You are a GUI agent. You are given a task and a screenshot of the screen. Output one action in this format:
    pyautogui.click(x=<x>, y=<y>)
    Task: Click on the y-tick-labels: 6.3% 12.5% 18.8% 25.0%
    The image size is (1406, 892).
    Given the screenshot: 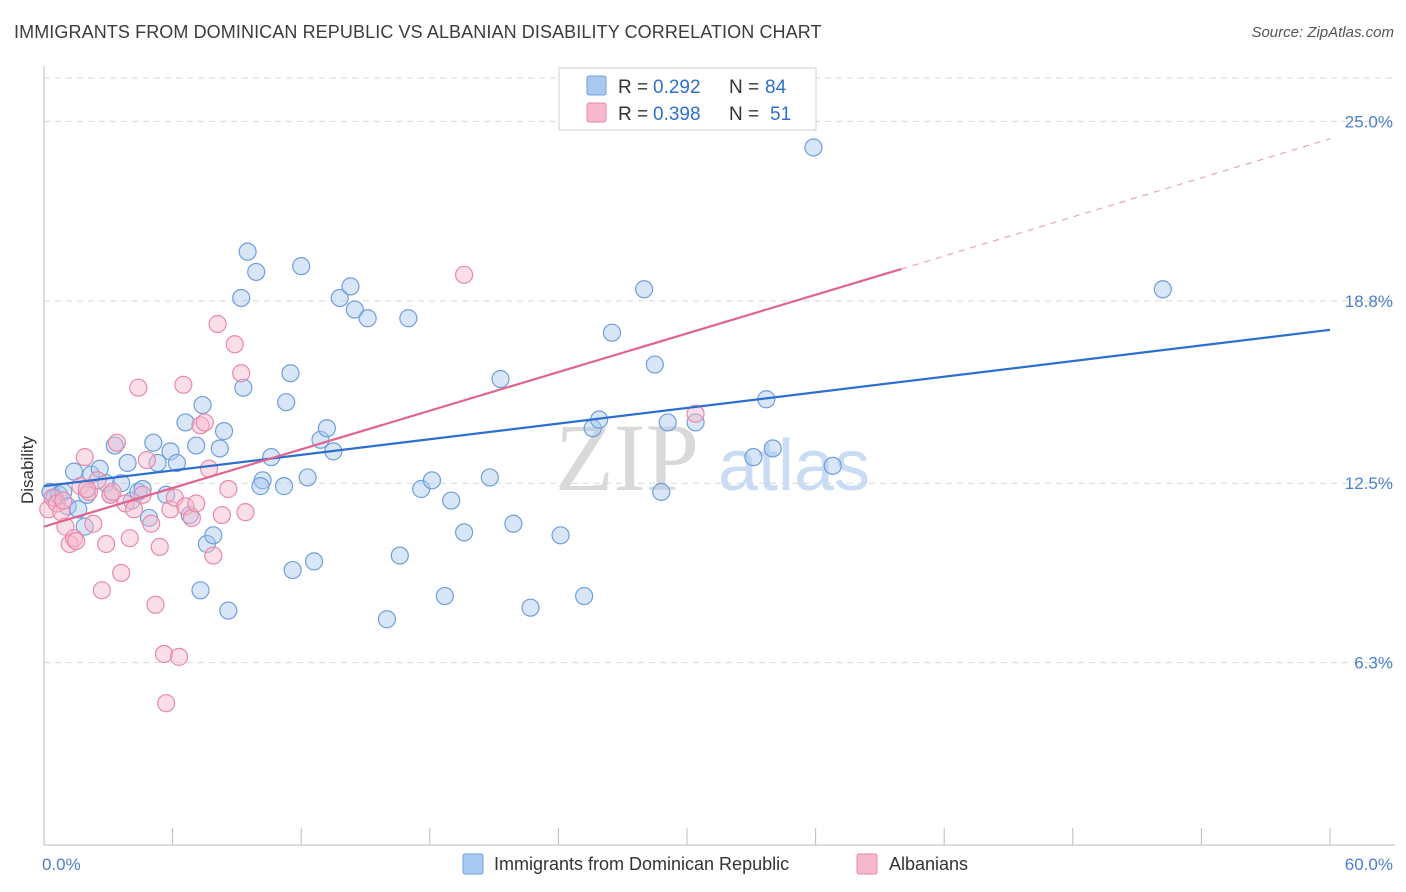 What is the action you would take?
    pyautogui.click(x=1369, y=392)
    